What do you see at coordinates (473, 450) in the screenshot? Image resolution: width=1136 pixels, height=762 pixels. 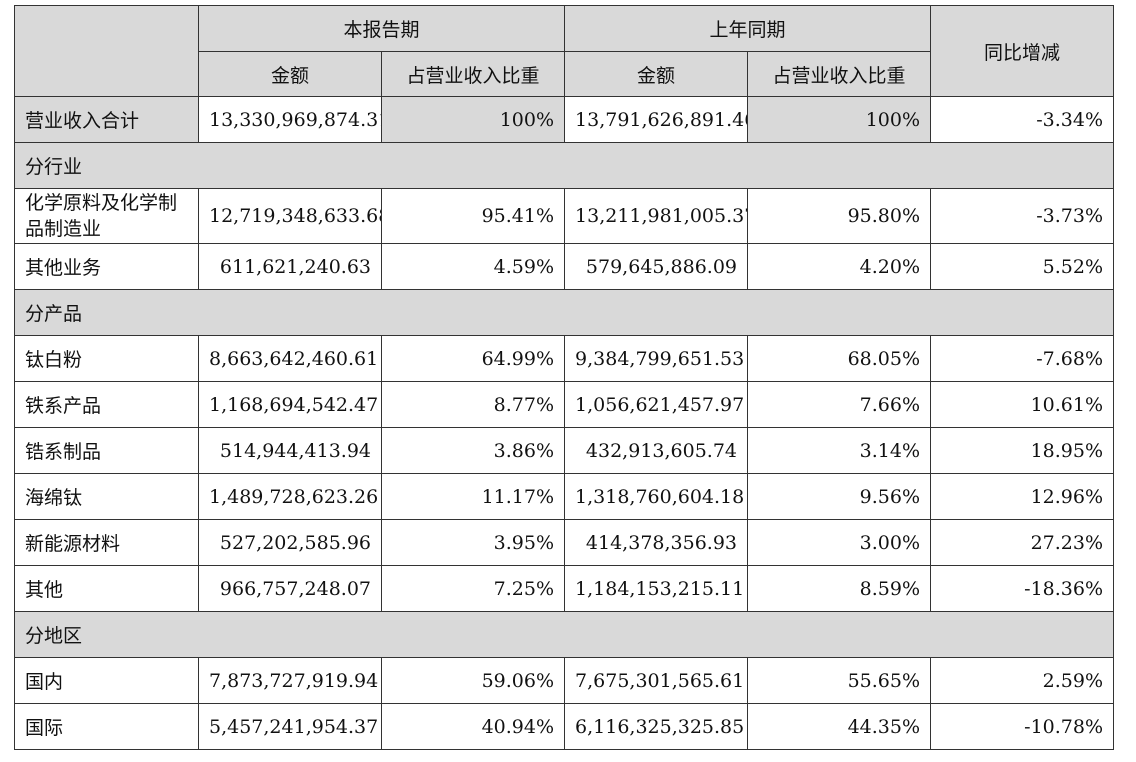 I see `current-share-cell: 3.86%` at bounding box center [473, 450].